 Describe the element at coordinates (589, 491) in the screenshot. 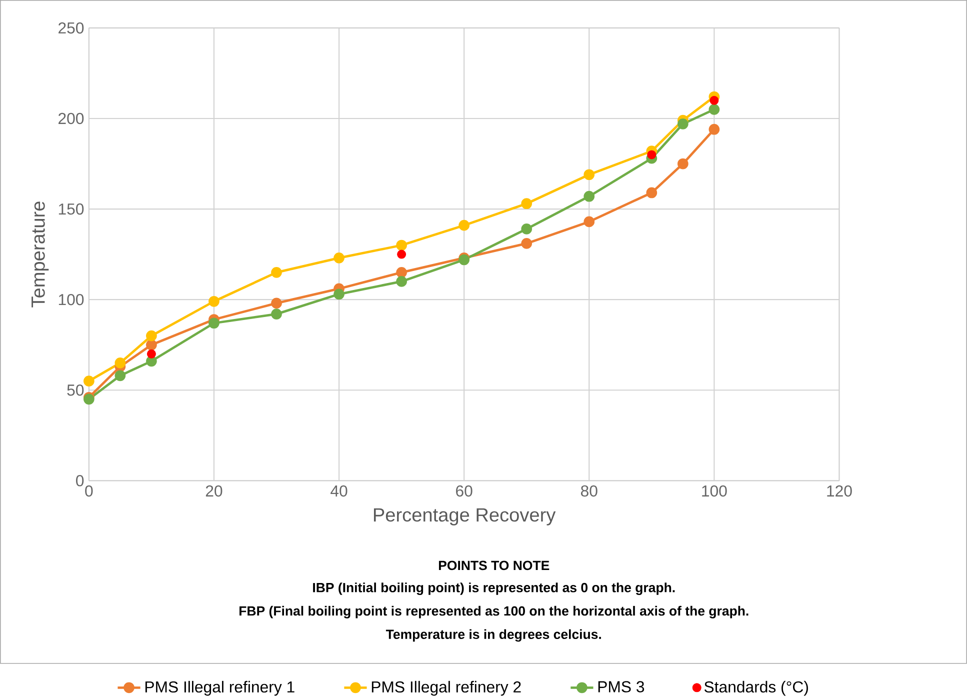

I see `x-tick-label: 80` at that location.